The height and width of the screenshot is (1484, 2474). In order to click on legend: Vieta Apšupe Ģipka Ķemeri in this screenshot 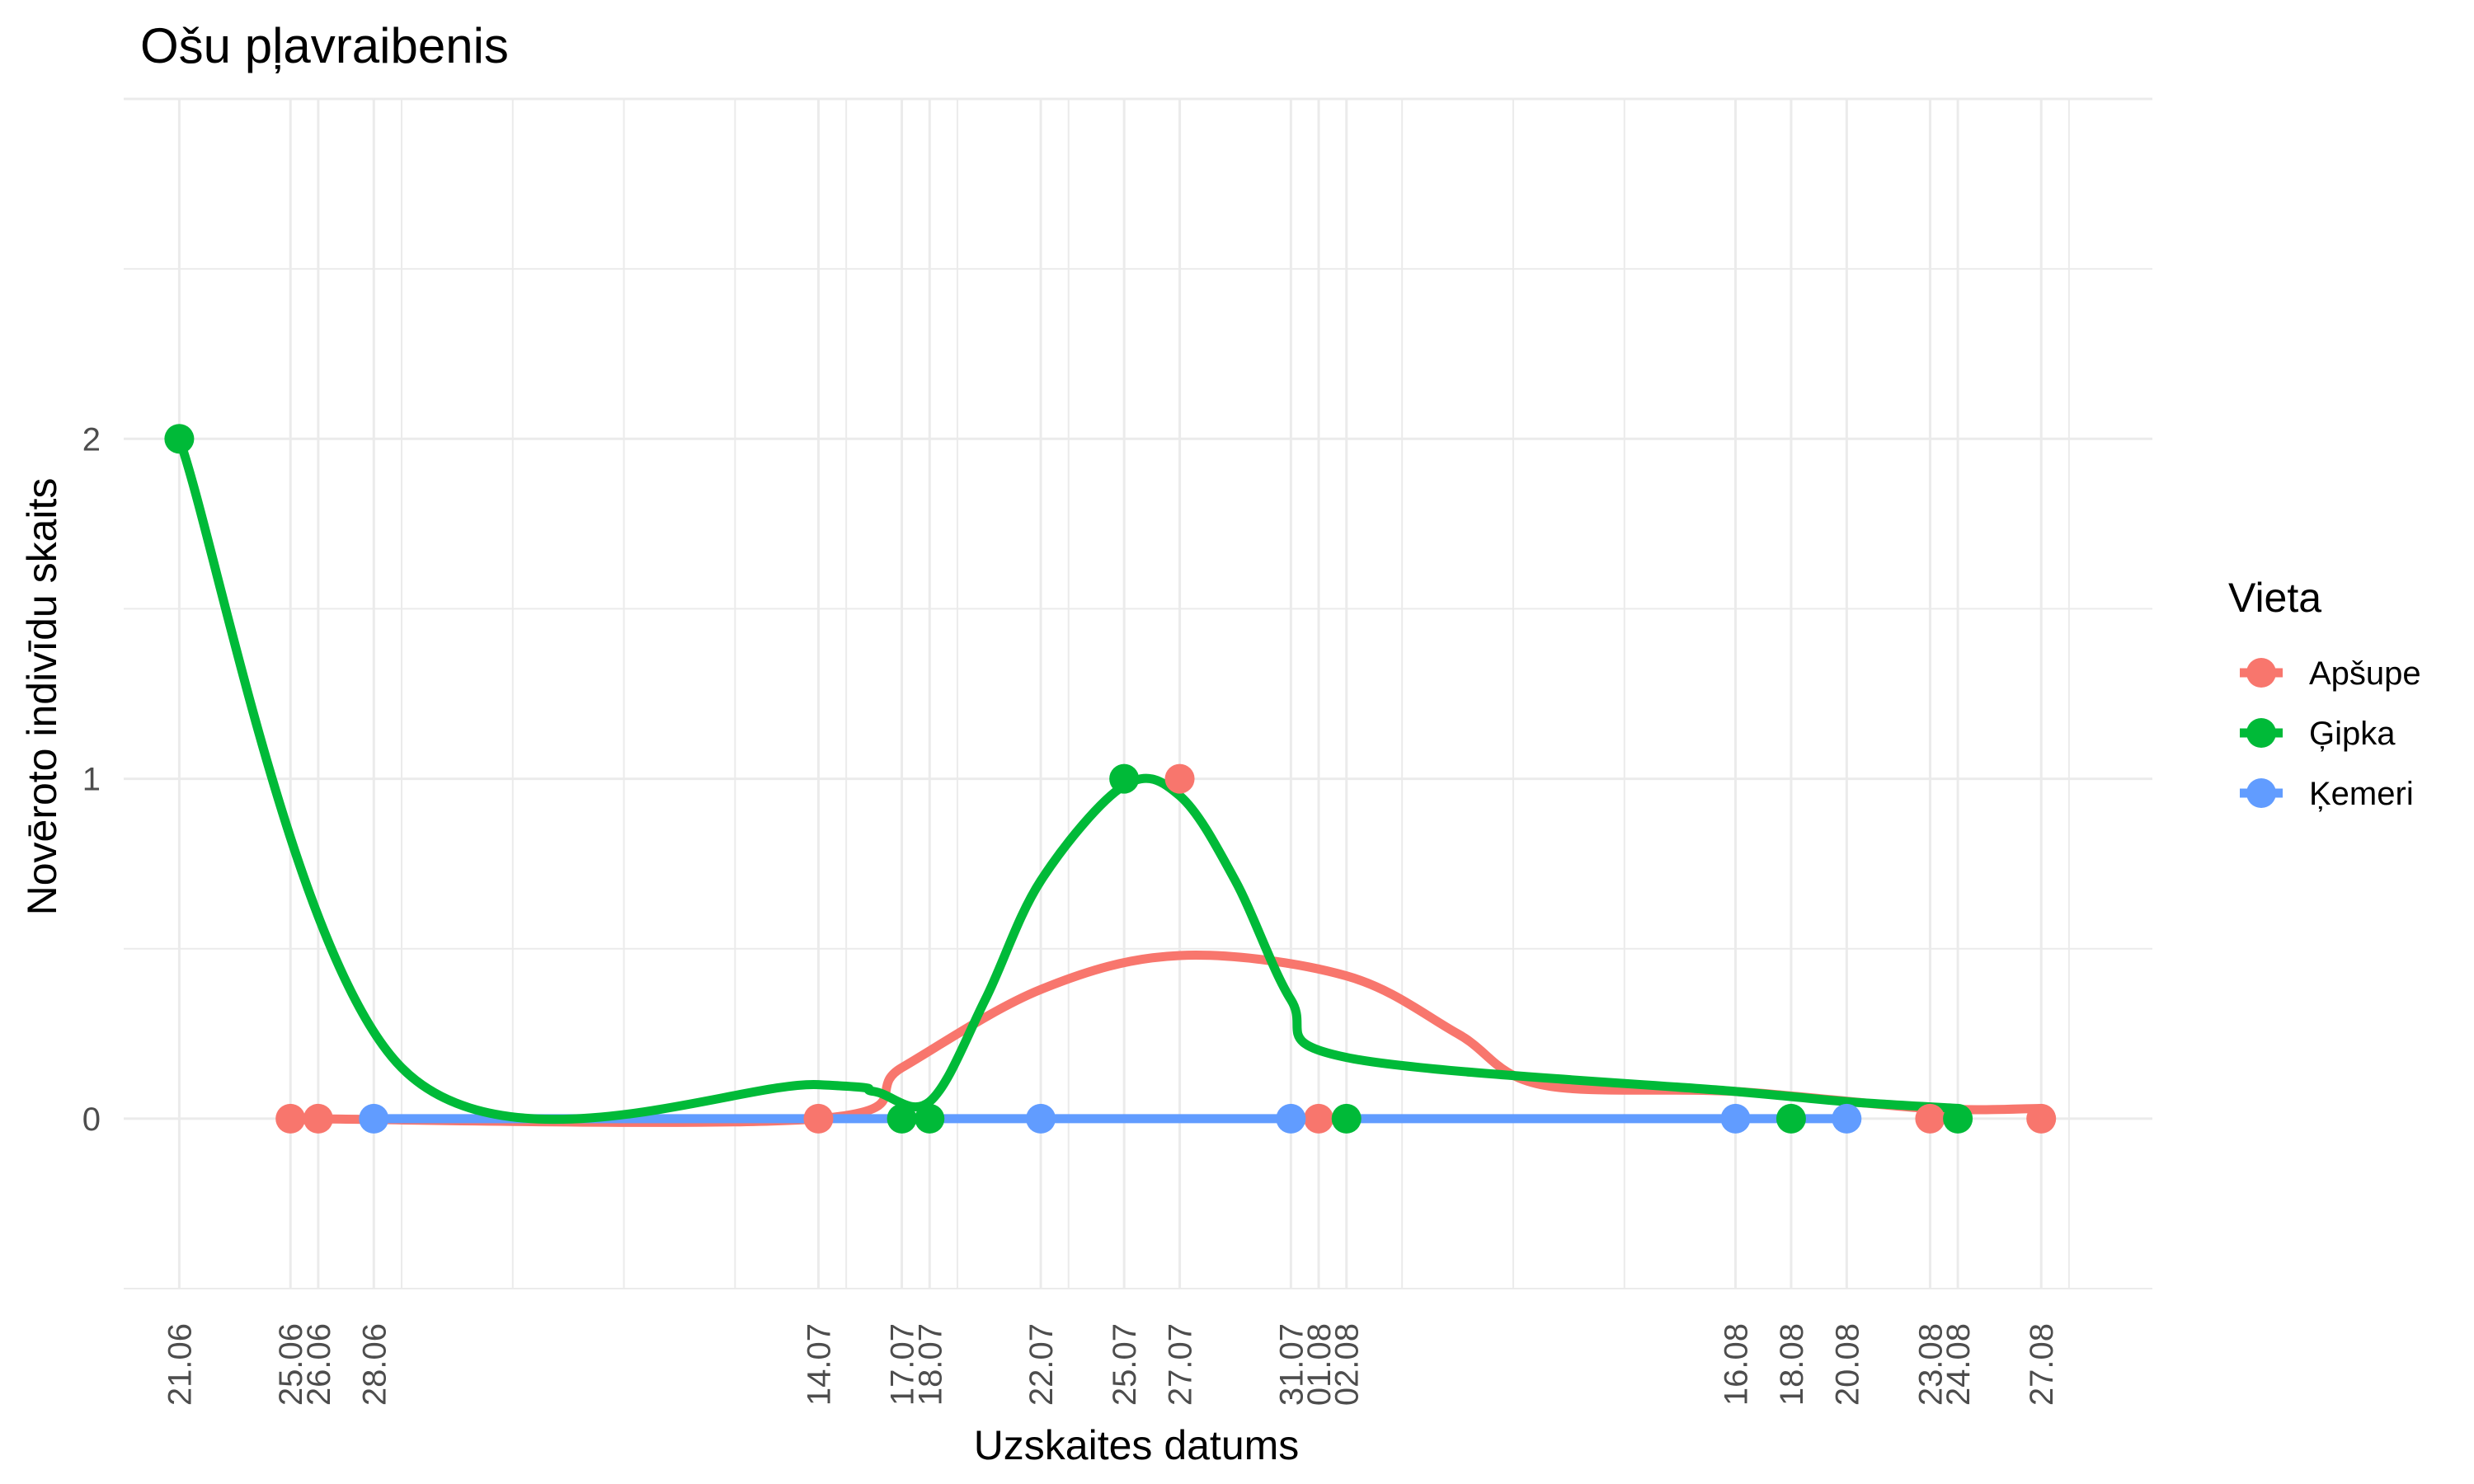, I will do `click(2324, 693)`.